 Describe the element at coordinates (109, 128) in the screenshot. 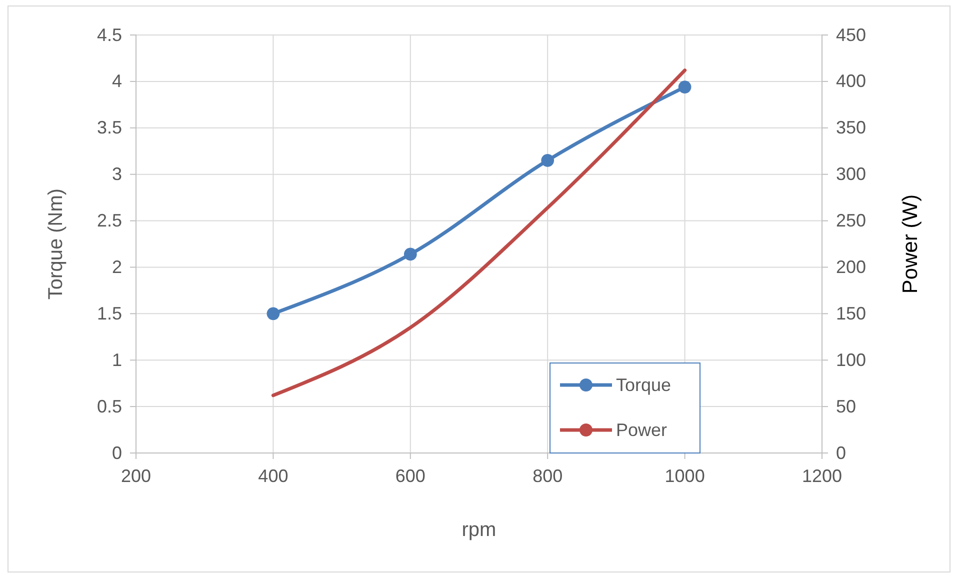

I see `y-tick-label: 3.5` at that location.